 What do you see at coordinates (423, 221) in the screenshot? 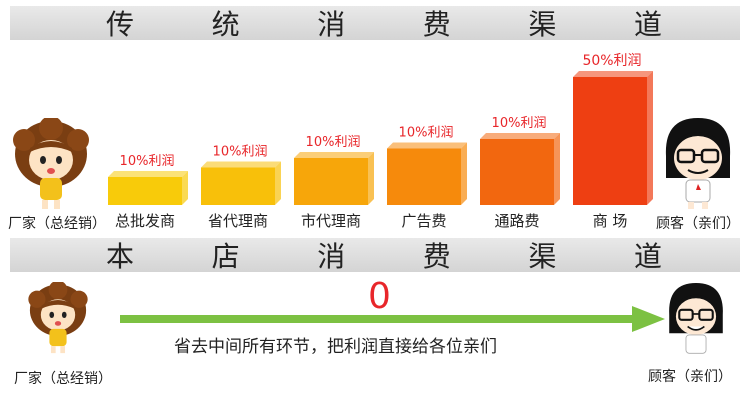
I see `category-label: 广告费` at bounding box center [423, 221].